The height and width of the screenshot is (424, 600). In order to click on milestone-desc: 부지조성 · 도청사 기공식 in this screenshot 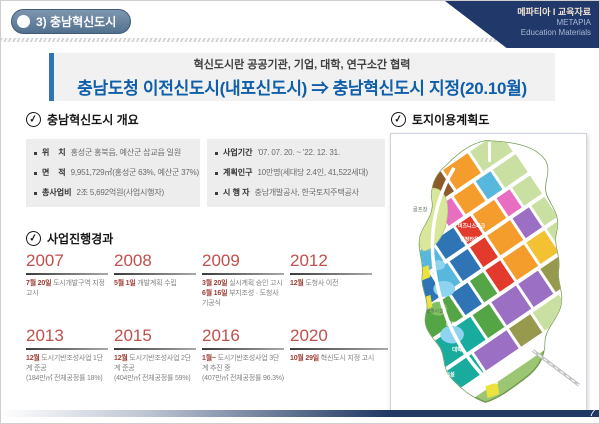, I will do `click(240, 299)`.